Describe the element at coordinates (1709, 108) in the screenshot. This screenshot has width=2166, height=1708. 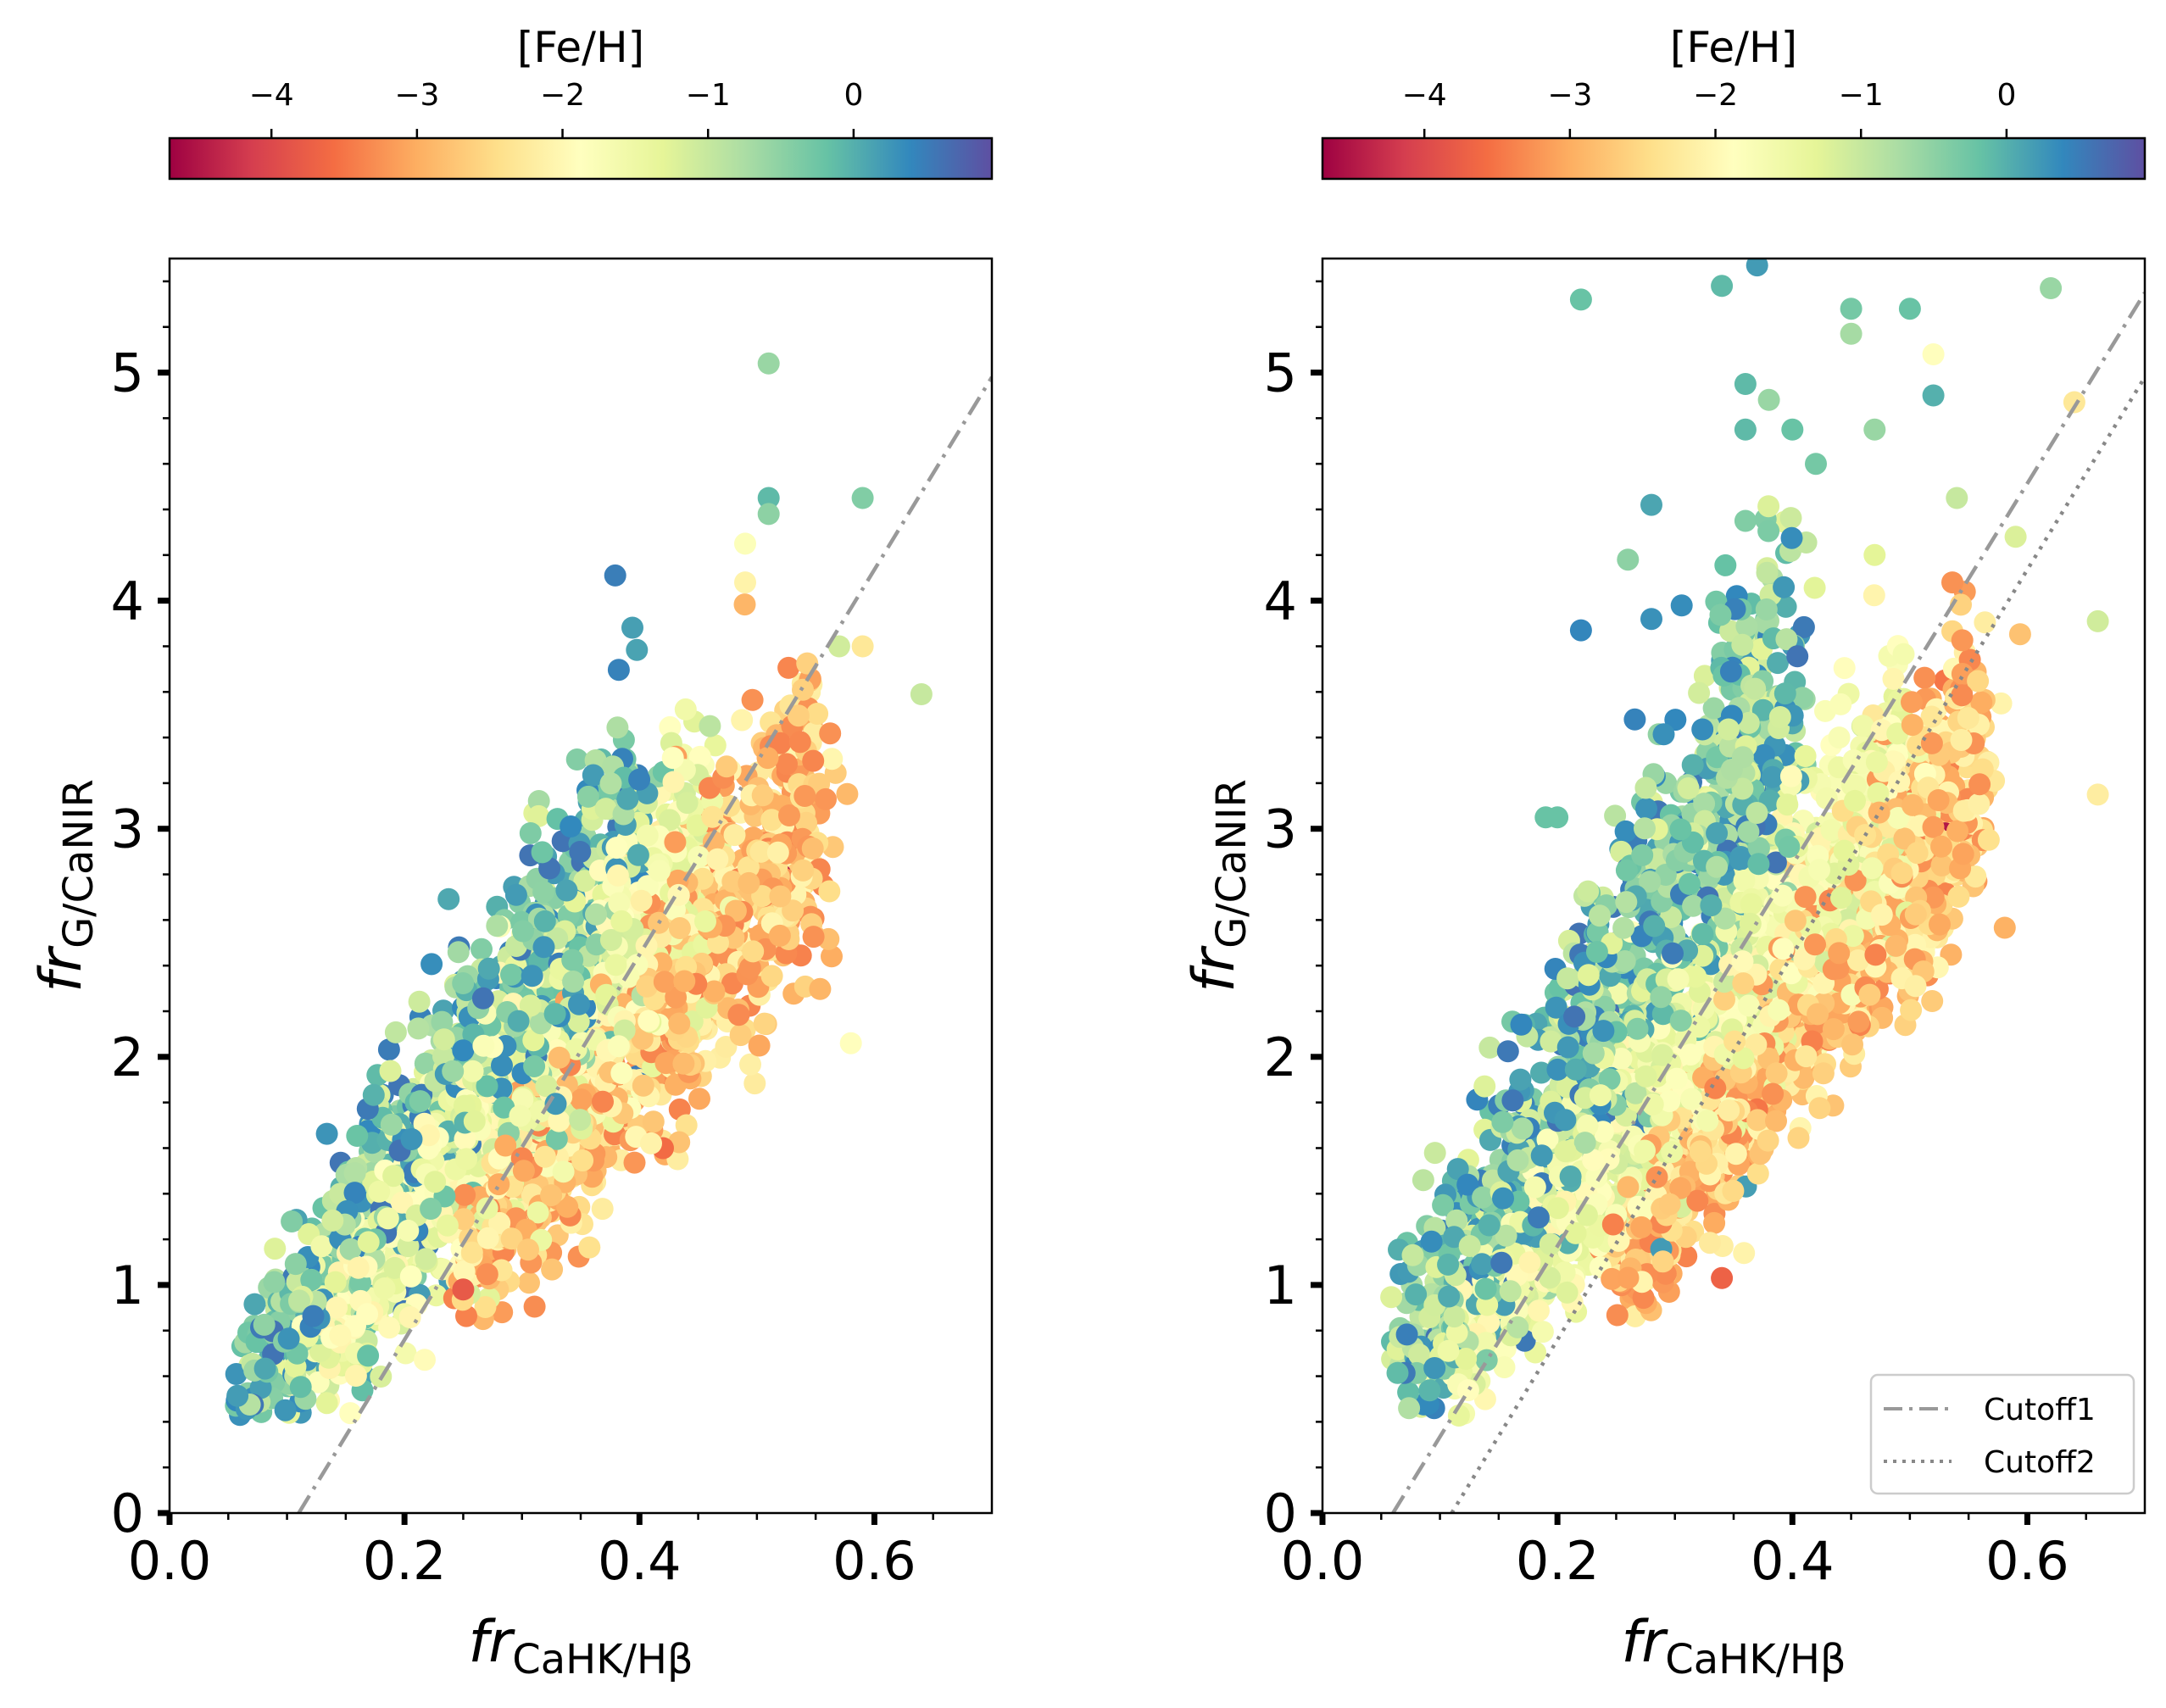
I see `right-colorbar-ticks: −4 −3 −2 −1 0` at that location.